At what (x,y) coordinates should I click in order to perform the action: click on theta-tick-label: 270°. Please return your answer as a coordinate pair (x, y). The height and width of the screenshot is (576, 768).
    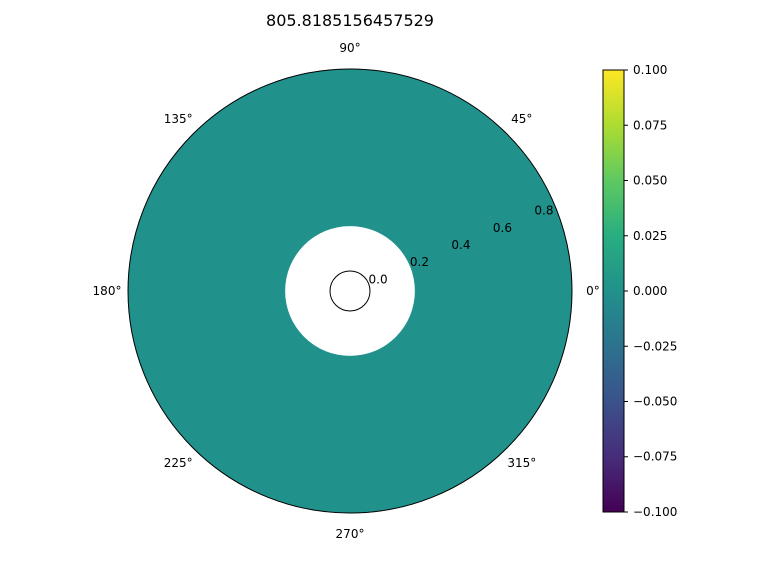
    Looking at the image, I should click on (350, 534).